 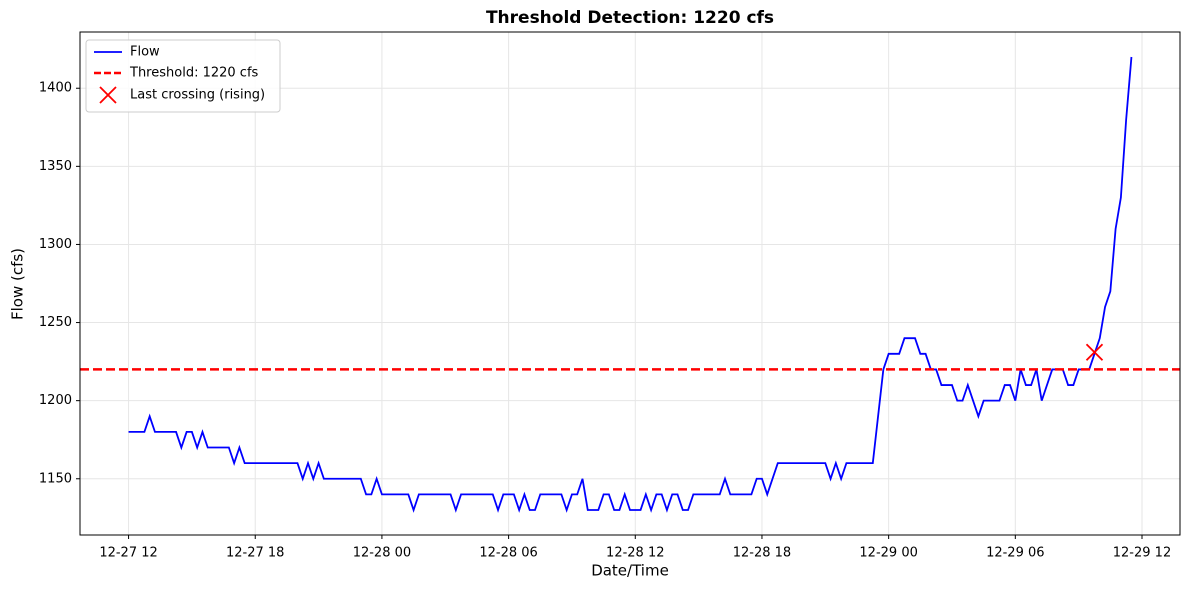 I want to click on x-tick-label: 12-27 12, so click(x=128, y=553).